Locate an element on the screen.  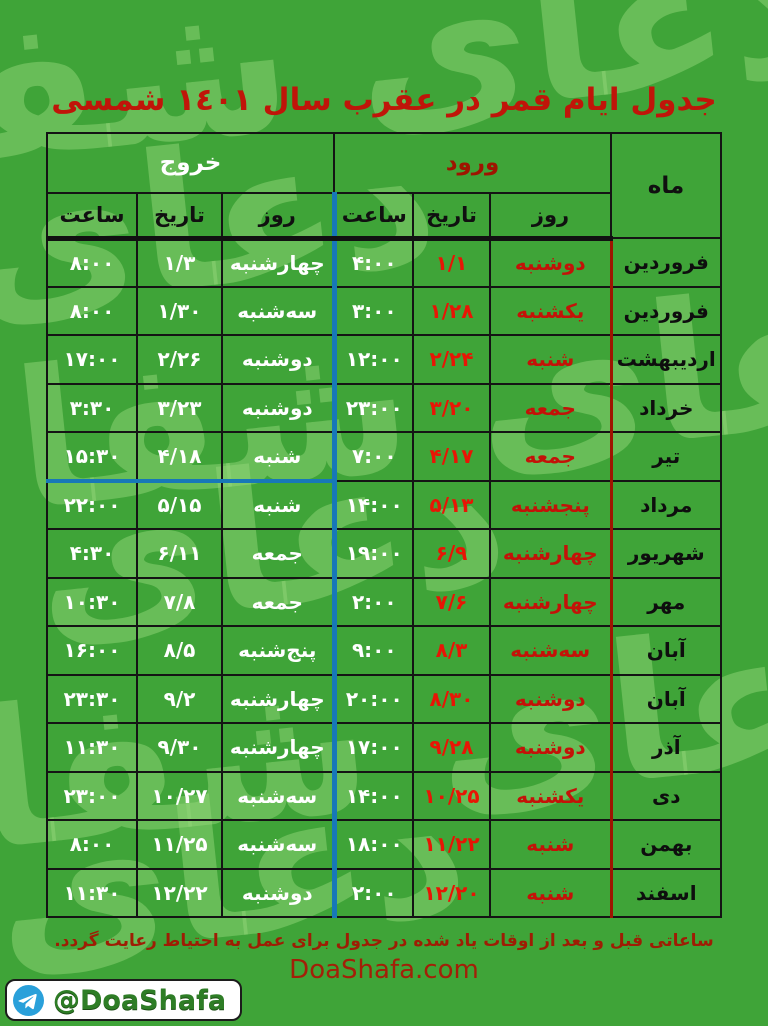
telegram-icon is located at coordinates (28, 1000).